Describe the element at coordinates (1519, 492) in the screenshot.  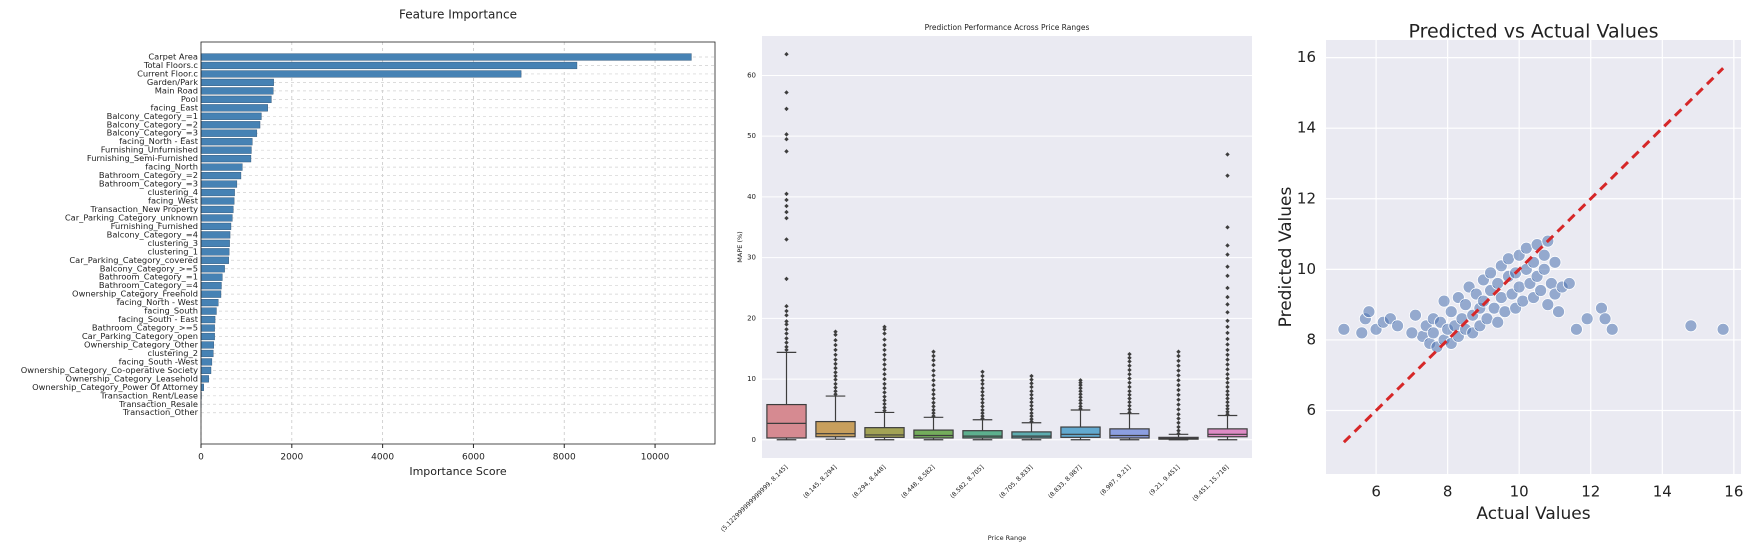
I see `x-tick-label: 10` at that location.